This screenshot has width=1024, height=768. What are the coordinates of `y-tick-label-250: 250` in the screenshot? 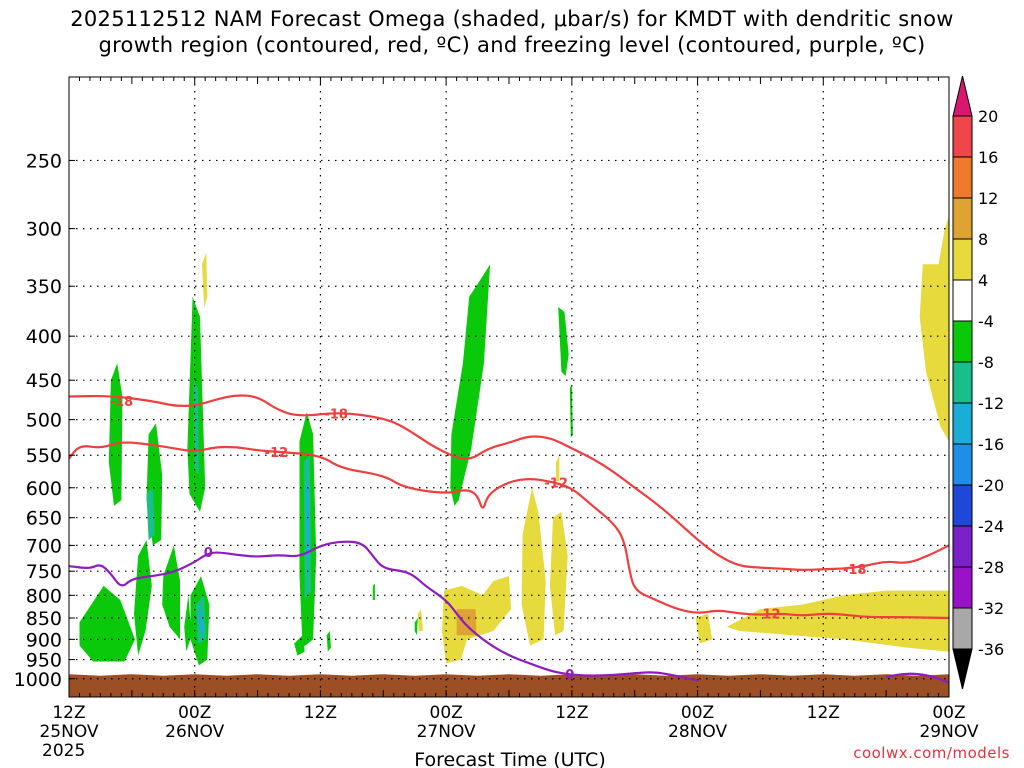 It's located at (44, 161).